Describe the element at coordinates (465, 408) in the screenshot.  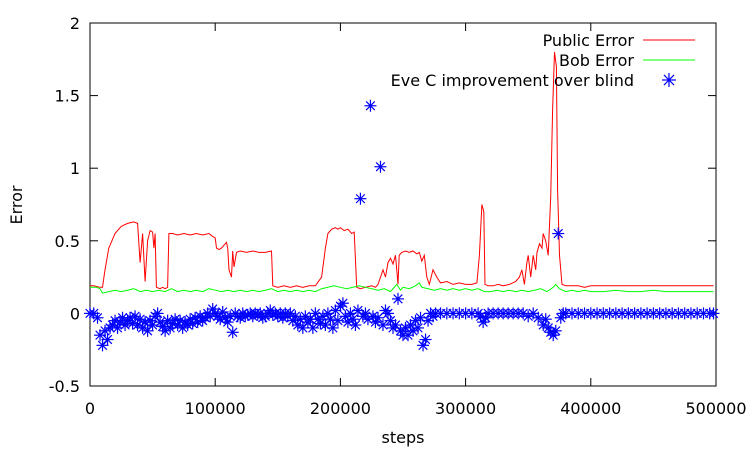
I see `x-tick-label: 300000` at that location.